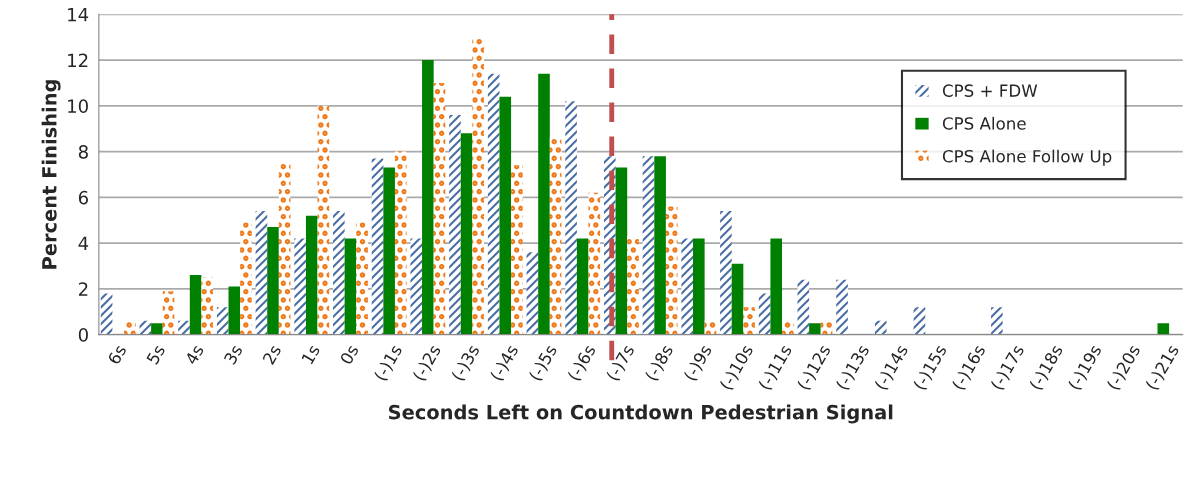  What do you see at coordinates (83, 152) in the screenshot?
I see `y-tick-label: 8` at bounding box center [83, 152].